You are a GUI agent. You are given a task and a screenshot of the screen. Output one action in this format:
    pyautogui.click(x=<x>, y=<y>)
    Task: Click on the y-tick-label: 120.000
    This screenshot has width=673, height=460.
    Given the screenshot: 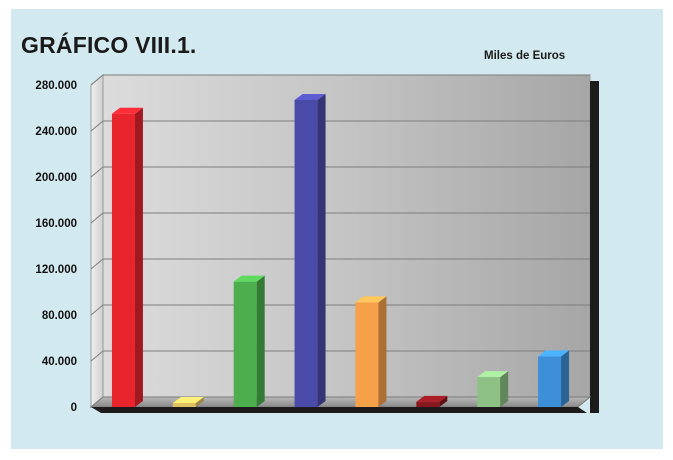 What is the action you would take?
    pyautogui.click(x=56, y=270)
    